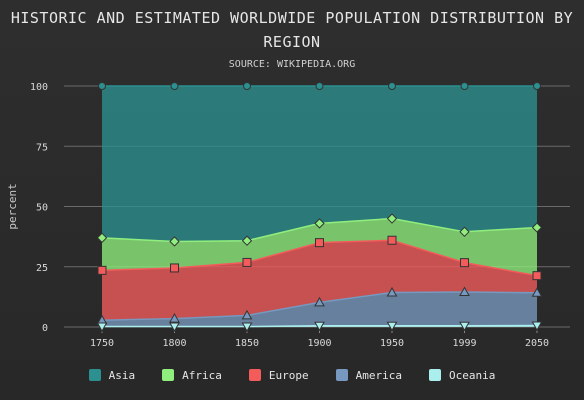 This screenshot has height=400, width=584. I want to click on legend-item-america: America, so click(368, 375).